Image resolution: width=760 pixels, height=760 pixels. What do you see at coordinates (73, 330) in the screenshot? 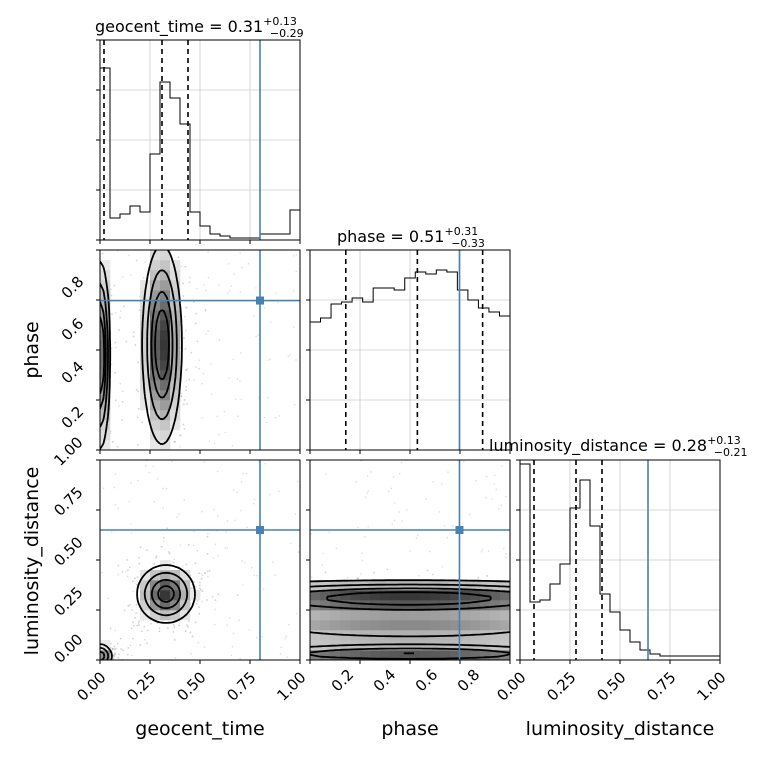
I see `y-tick-label-phase: 0.6` at bounding box center [73, 330].